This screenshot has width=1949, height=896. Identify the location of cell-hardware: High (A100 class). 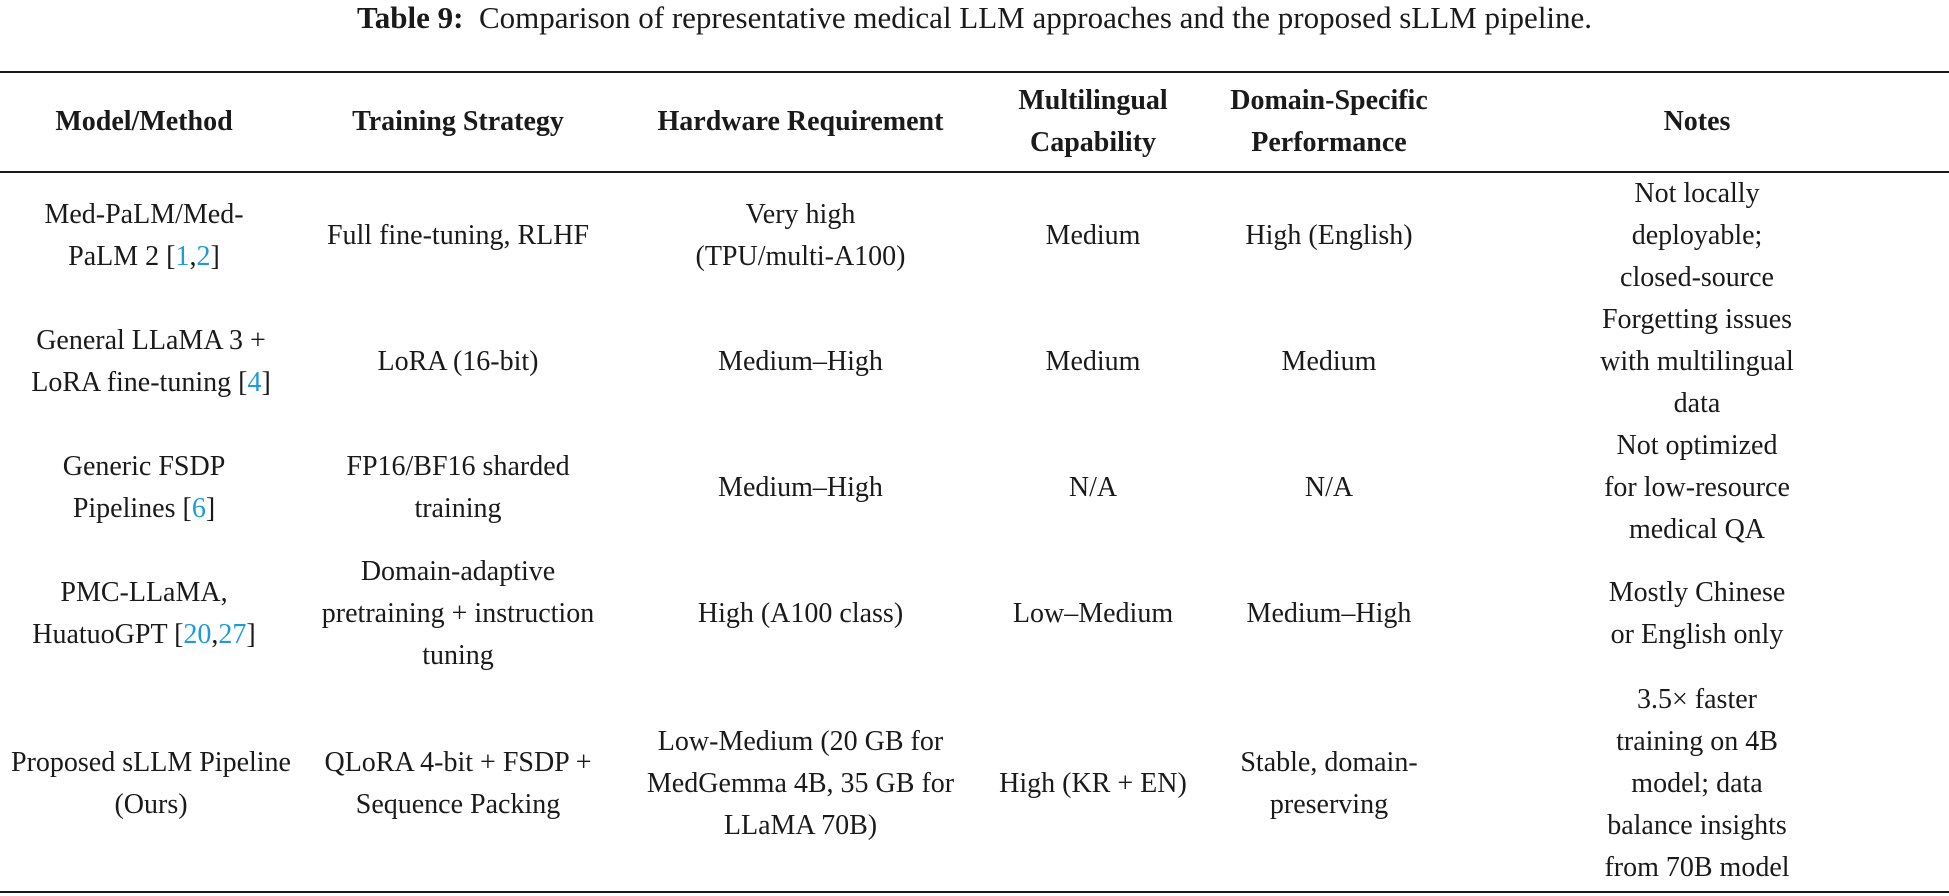
(800, 613).